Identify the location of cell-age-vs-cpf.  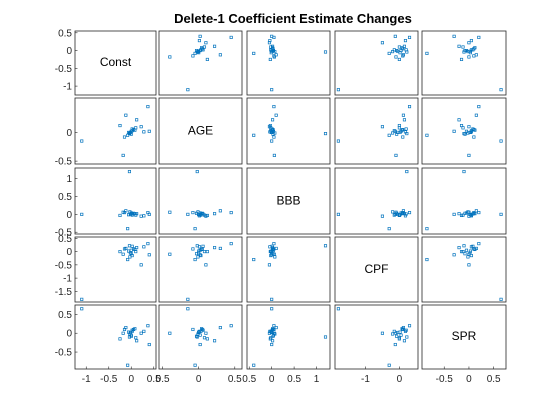
(376, 131).